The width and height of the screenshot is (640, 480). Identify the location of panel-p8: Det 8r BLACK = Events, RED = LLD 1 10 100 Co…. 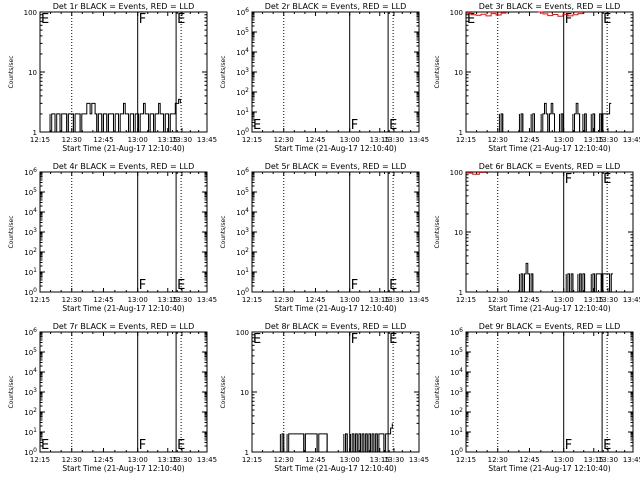
(324, 397).